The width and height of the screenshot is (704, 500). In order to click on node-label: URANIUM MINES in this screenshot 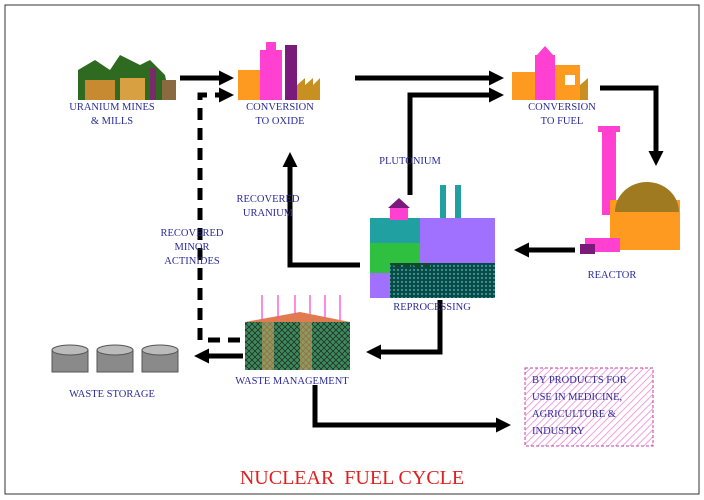, I will do `click(112, 107)`.